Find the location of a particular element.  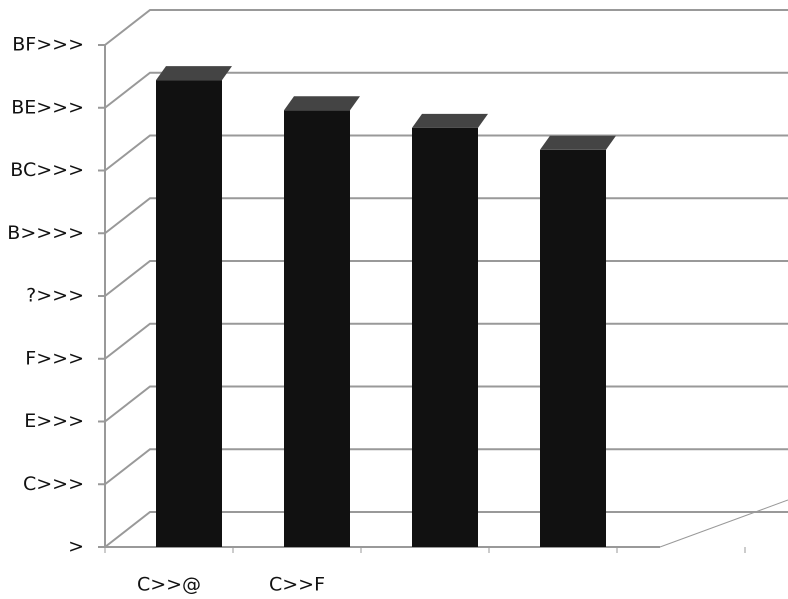

y-tick-label: BC>>> is located at coordinates (47, 170).